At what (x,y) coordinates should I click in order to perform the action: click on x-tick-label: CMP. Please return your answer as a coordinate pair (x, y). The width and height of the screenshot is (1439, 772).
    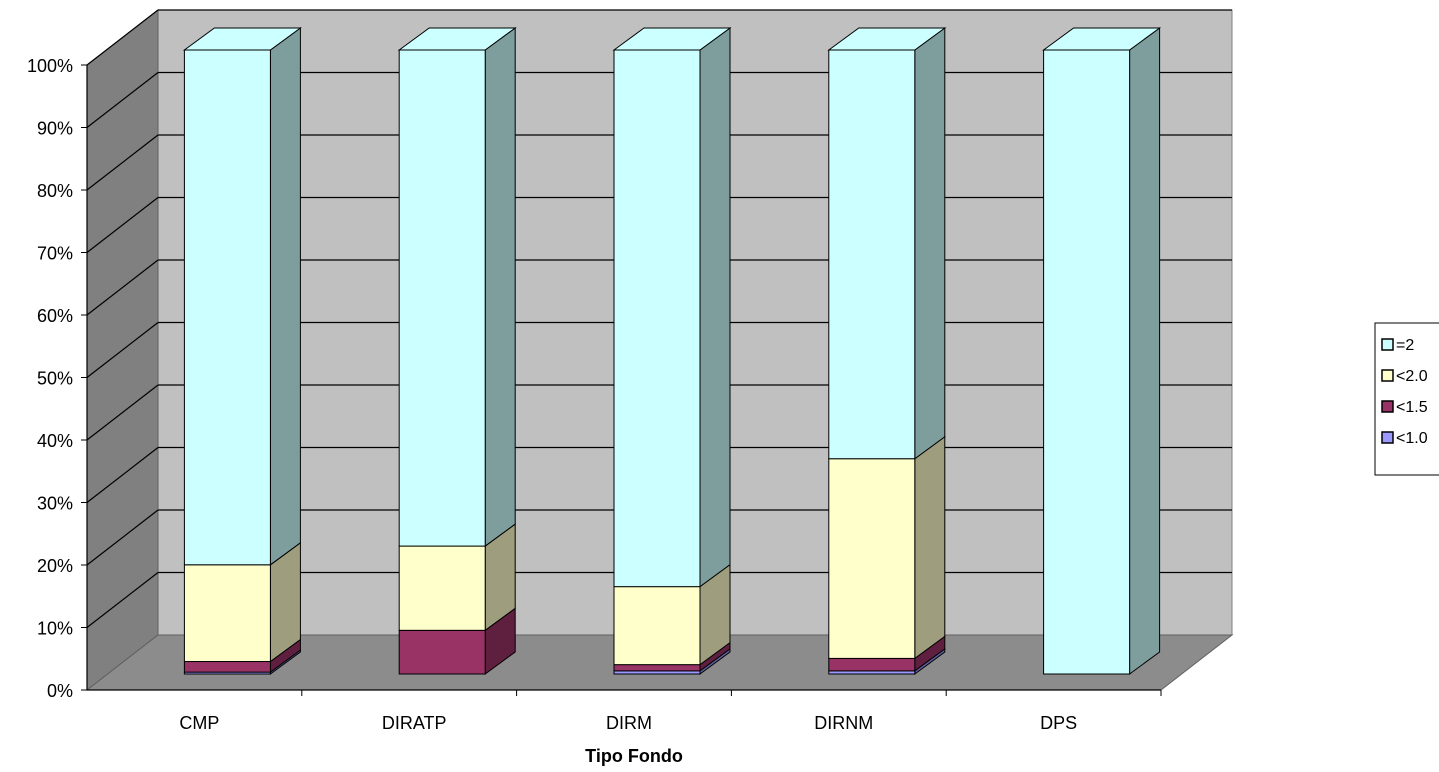
    Looking at the image, I should click on (199, 723).